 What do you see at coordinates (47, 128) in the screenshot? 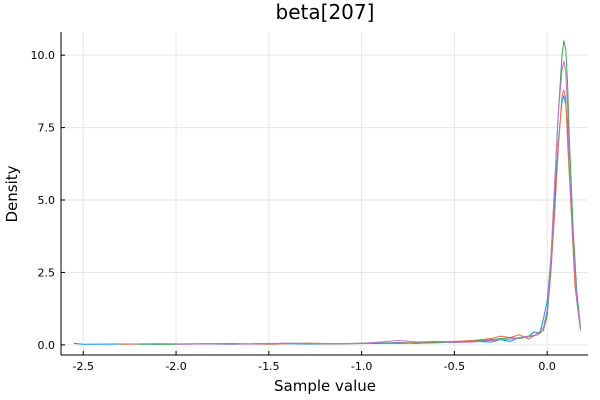
I see `y-tick-label: 7.5` at bounding box center [47, 128].